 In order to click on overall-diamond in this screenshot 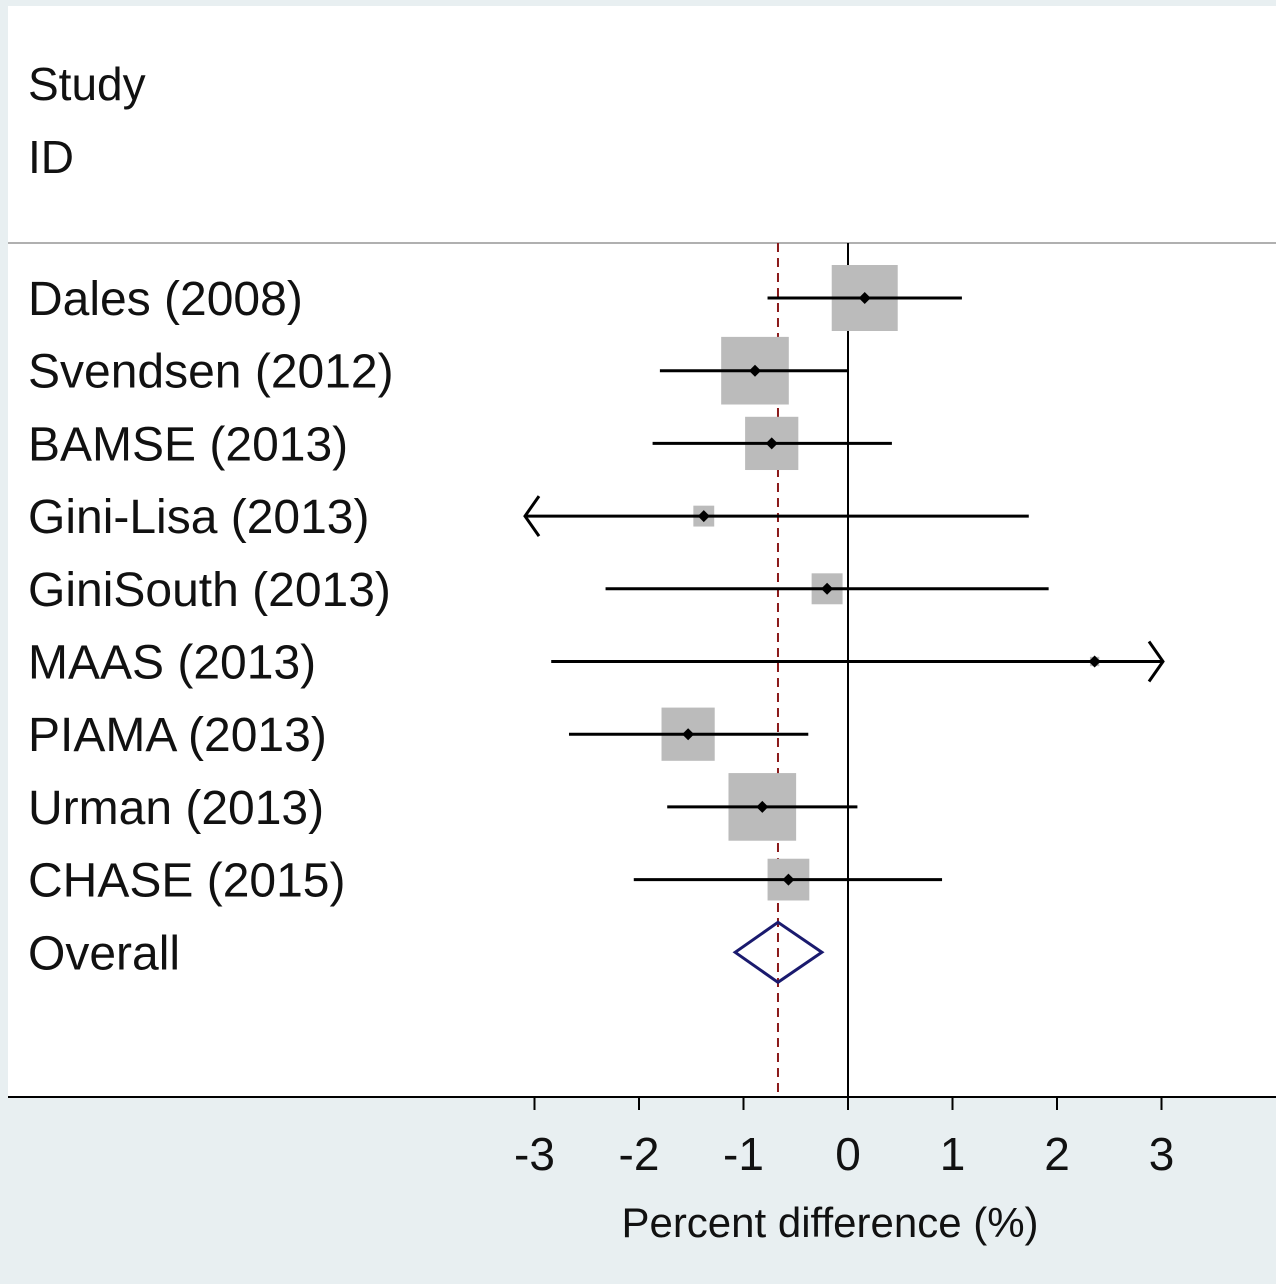, I will do `click(778, 952)`.